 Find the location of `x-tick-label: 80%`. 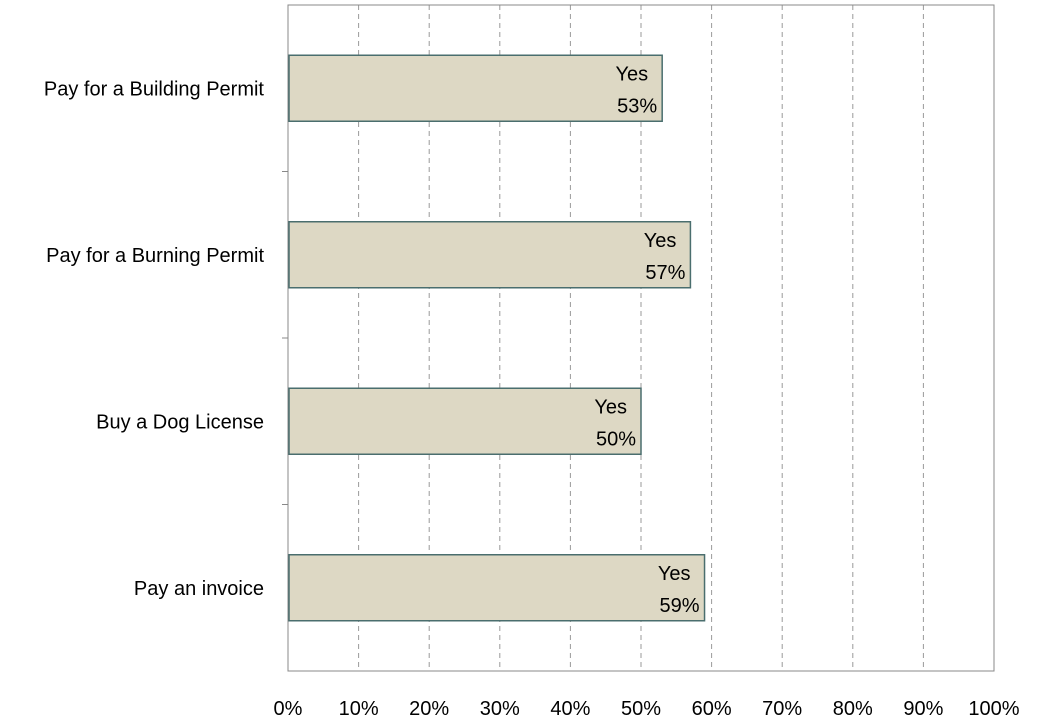

x-tick-label: 80% is located at coordinates (853, 709).